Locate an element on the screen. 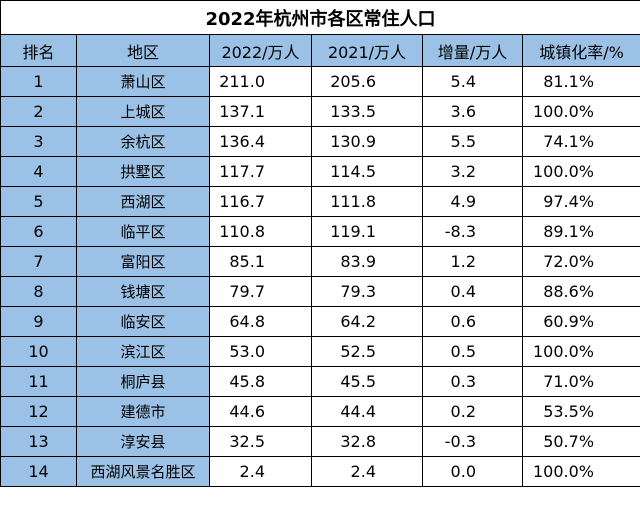 The width and height of the screenshot is (640, 510). table-row: 8 钱塘区 79.7 79.3 0.4 88.6% is located at coordinates (320, 291).